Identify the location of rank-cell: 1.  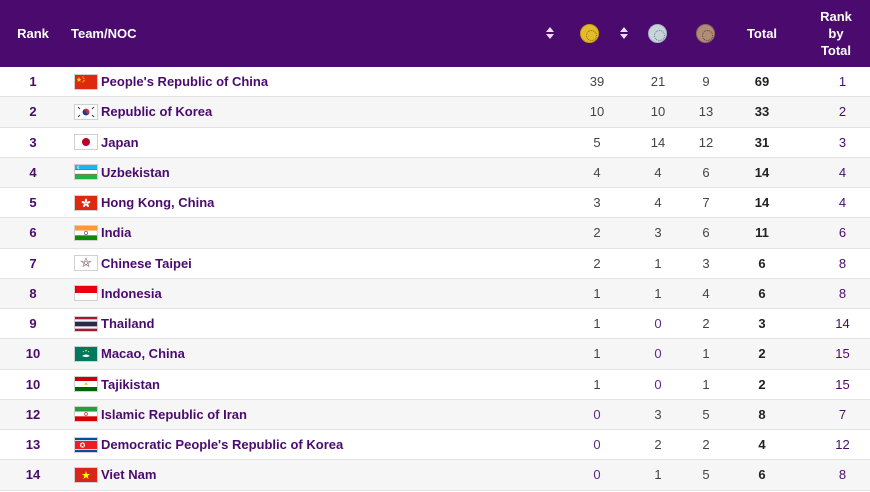
(33, 82).